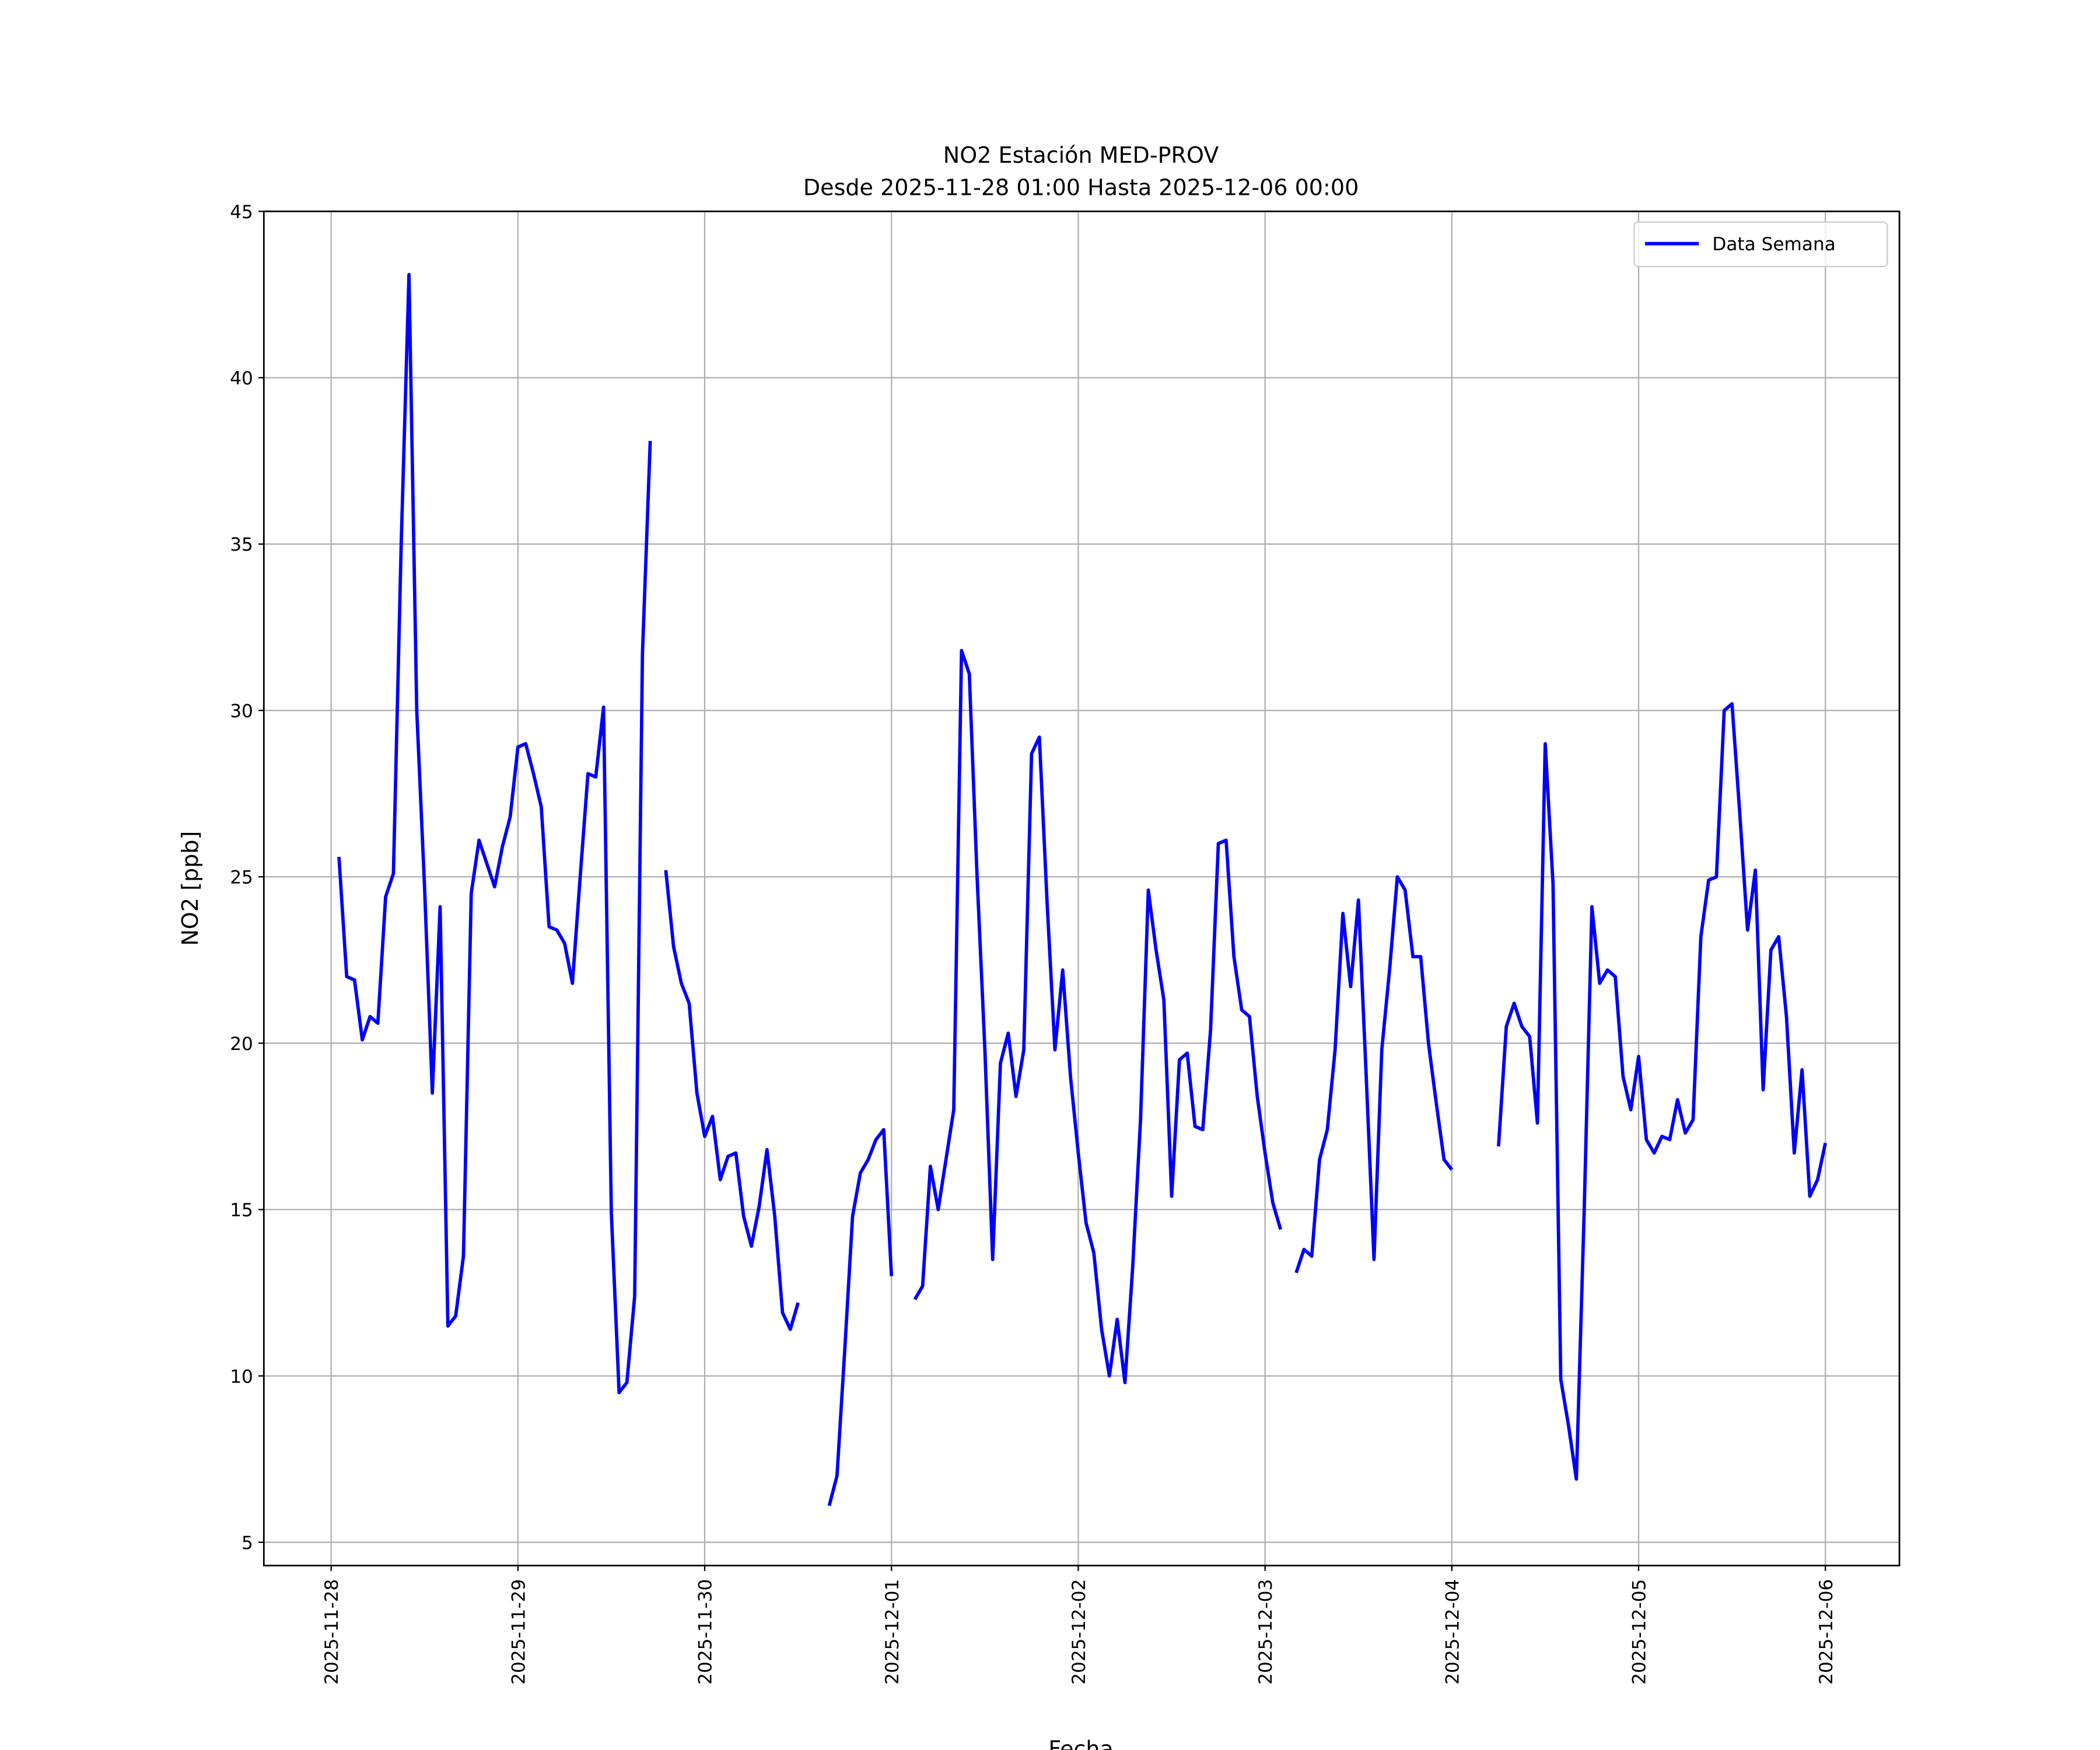  Describe the element at coordinates (242, 711) in the screenshot. I see `y-tick-label: 30` at that location.